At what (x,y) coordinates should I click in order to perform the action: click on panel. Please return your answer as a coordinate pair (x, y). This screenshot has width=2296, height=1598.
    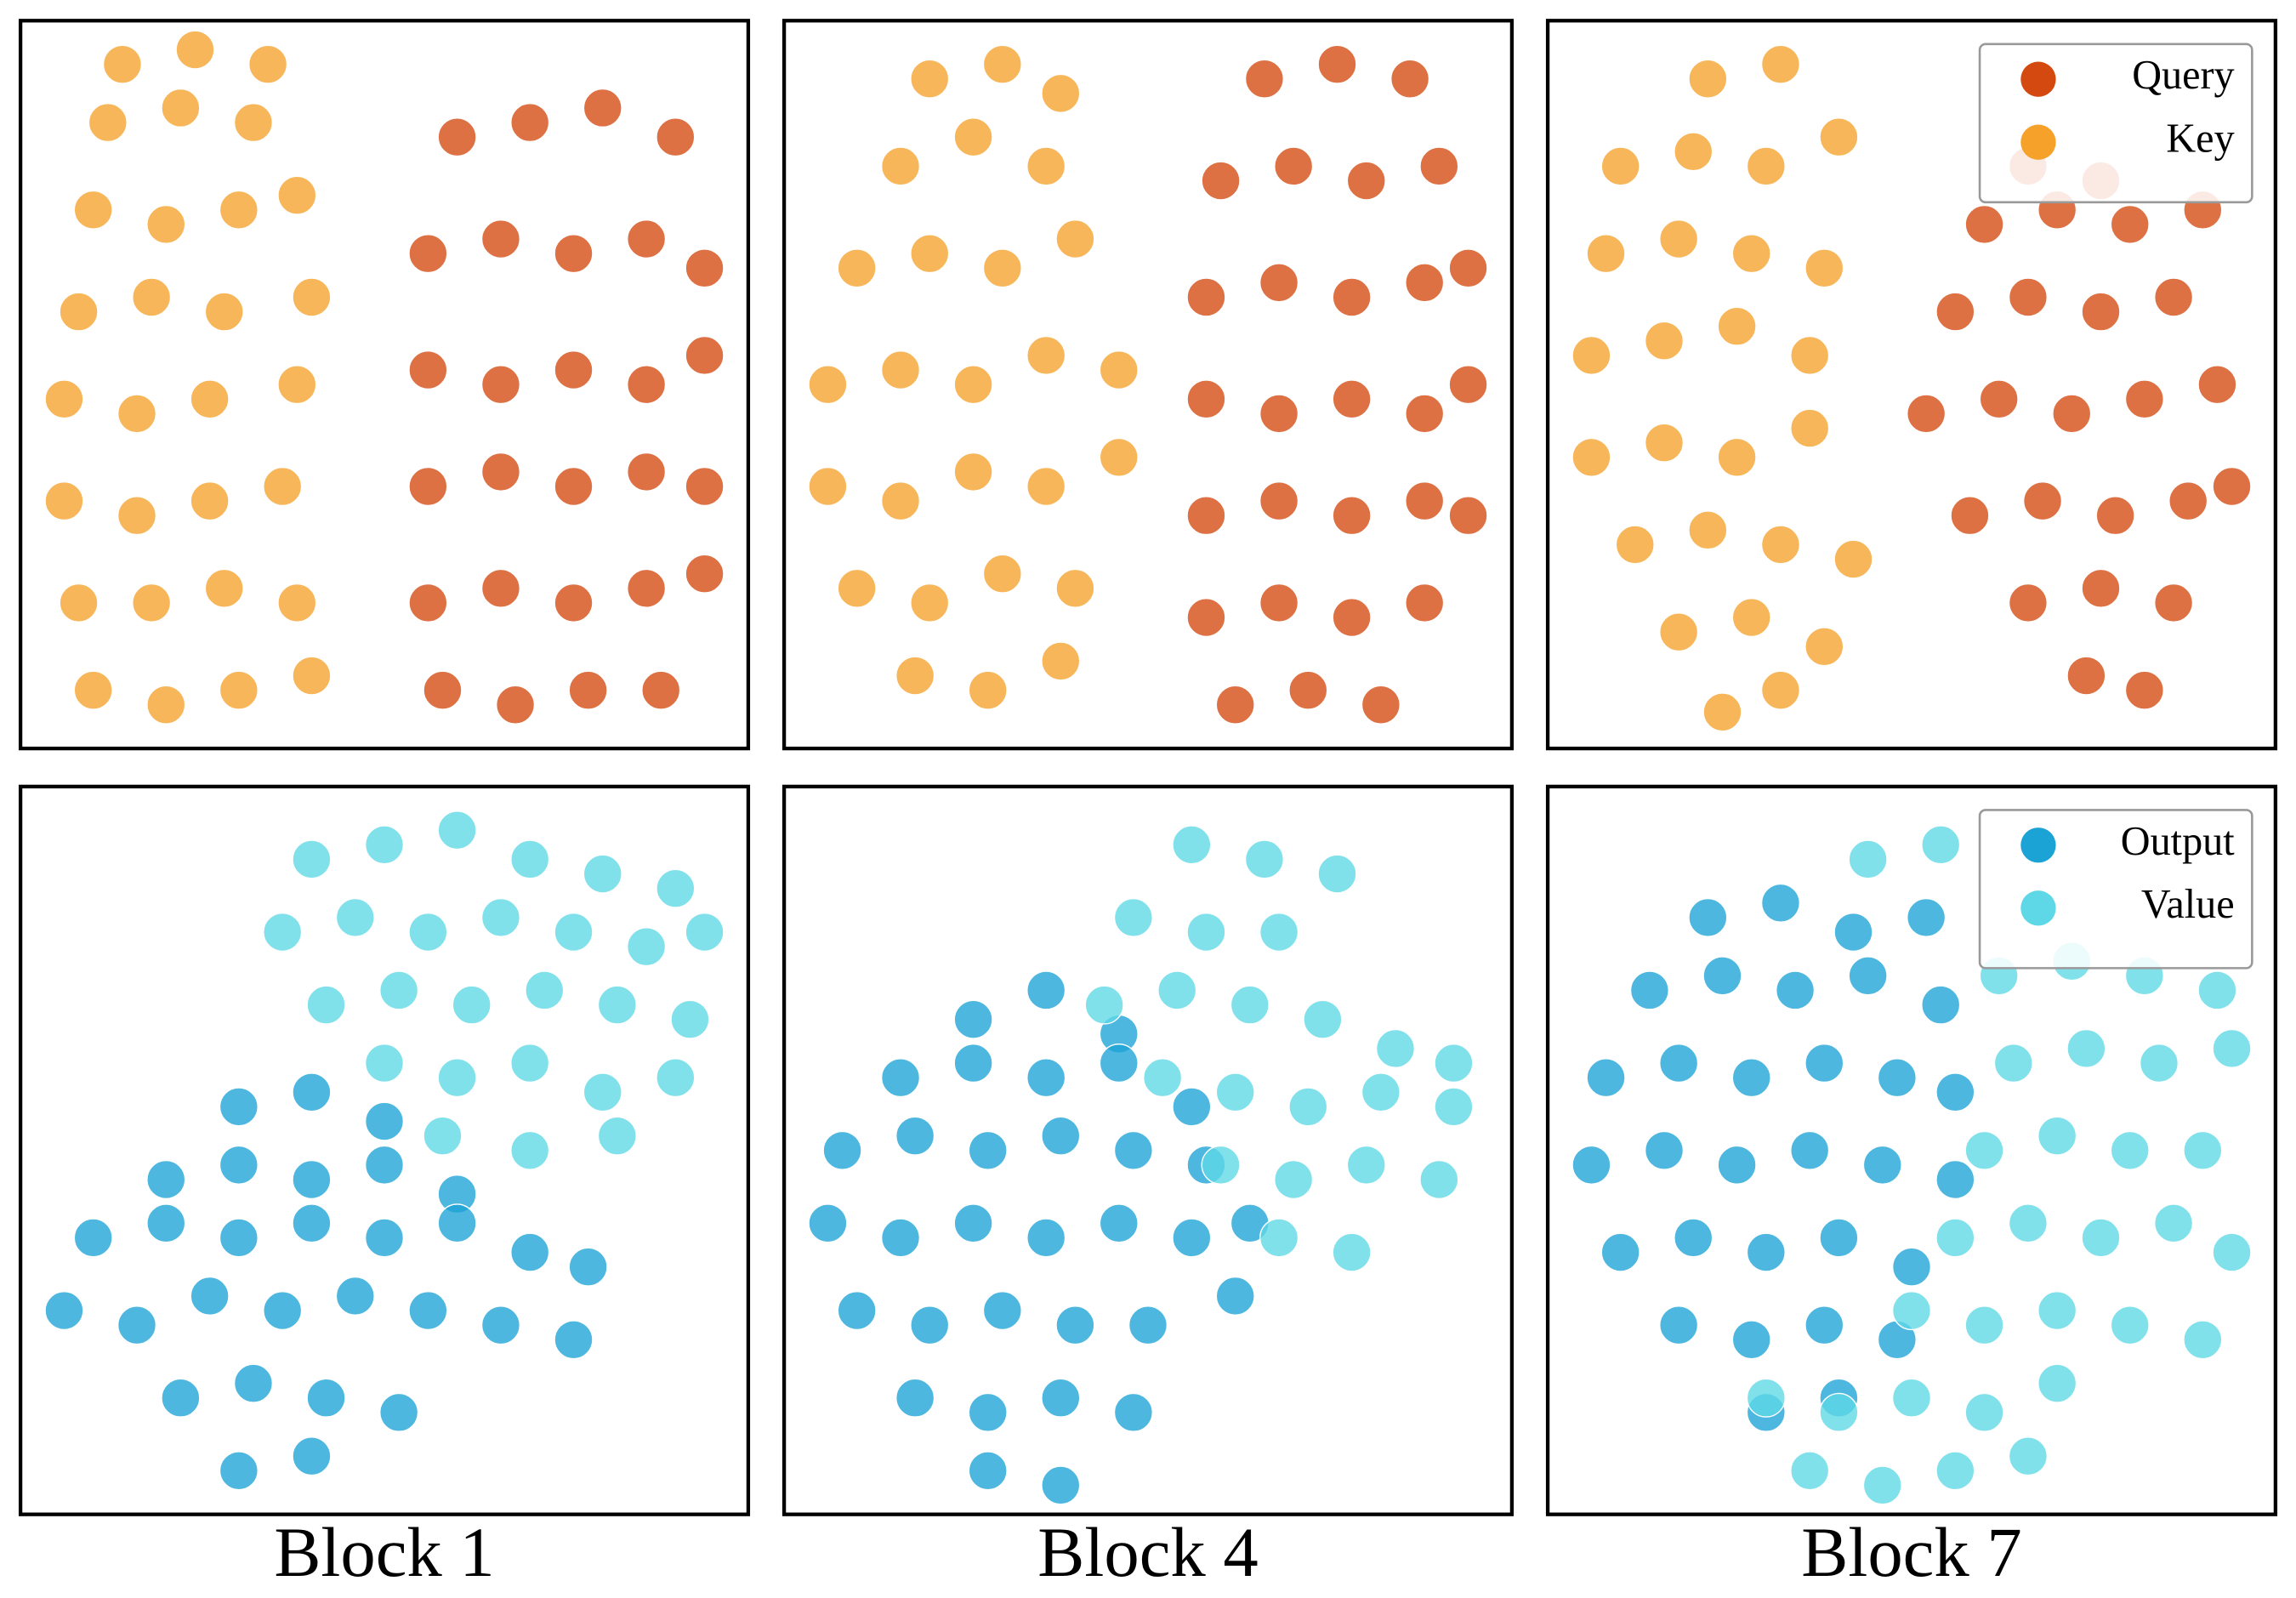
    Looking at the image, I should click on (1148, 385).